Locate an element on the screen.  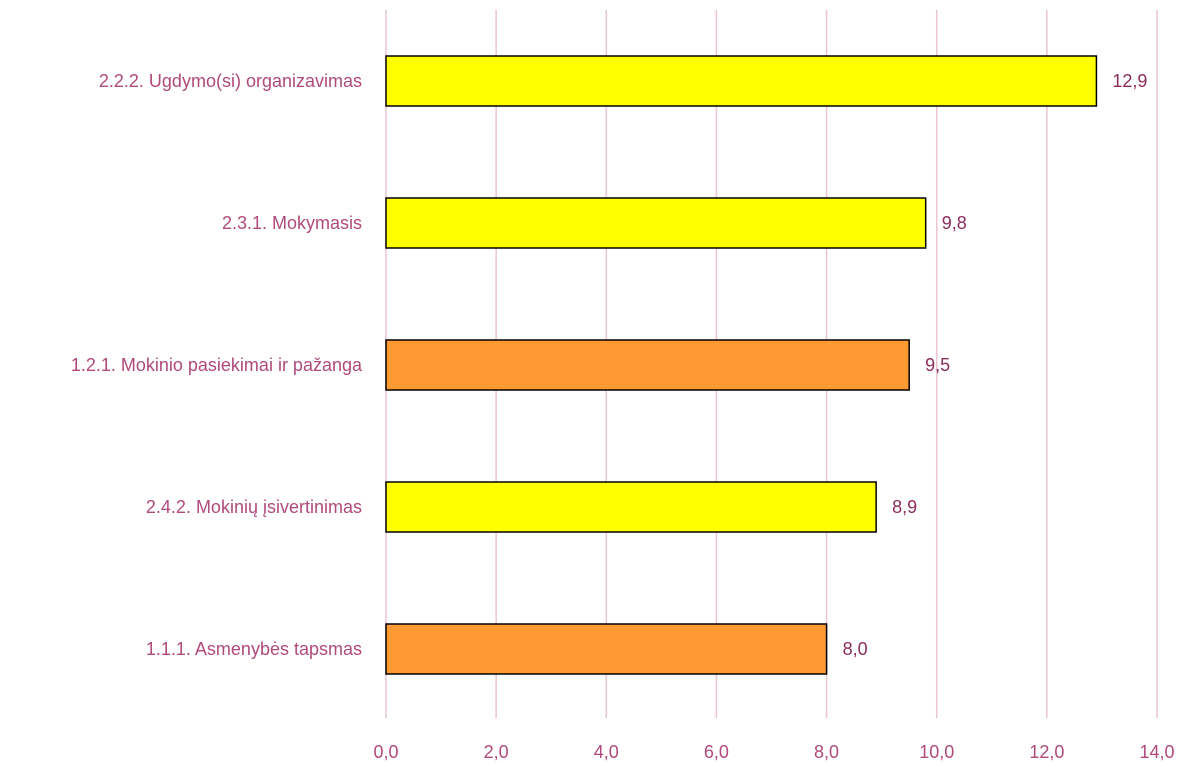
category-label-1: 2.3.1. Mokymasis is located at coordinates (292, 223).